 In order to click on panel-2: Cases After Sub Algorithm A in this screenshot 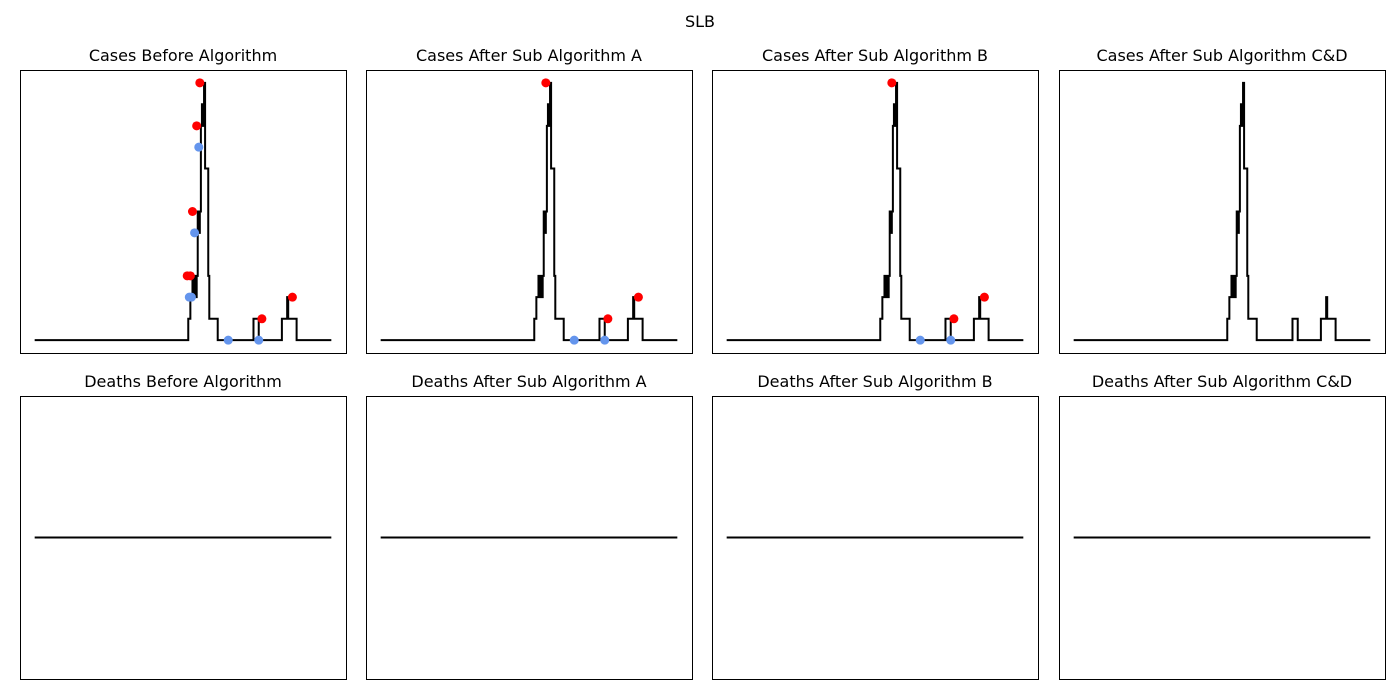, I will do `click(529, 200)`.